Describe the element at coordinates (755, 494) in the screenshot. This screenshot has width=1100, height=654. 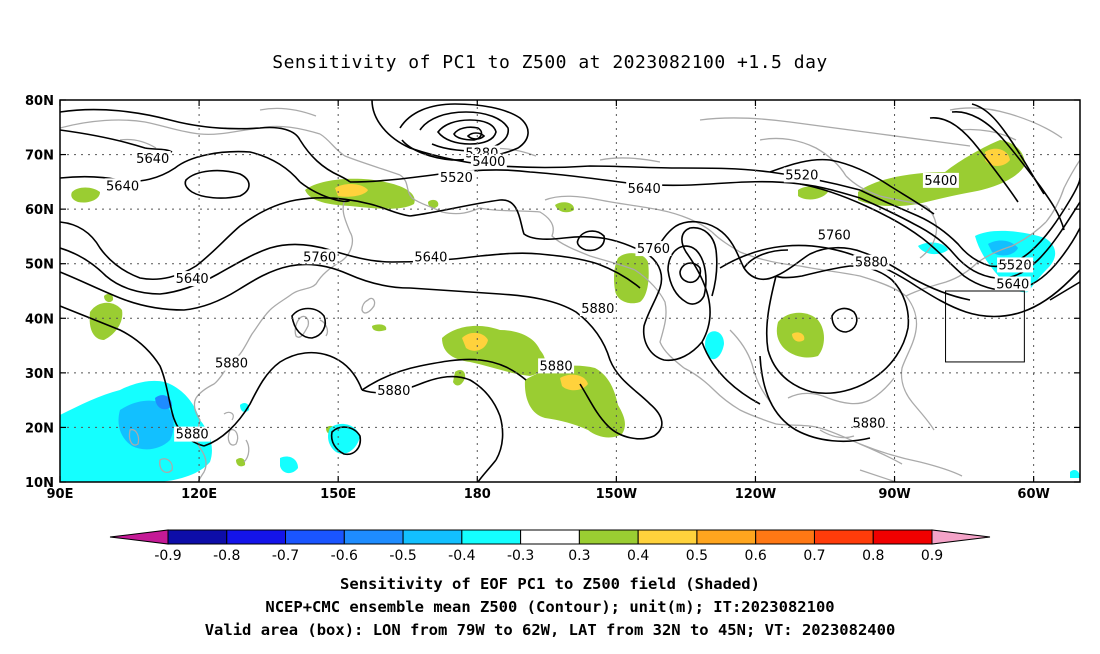
I see `lon-tick-label: 120W` at that location.